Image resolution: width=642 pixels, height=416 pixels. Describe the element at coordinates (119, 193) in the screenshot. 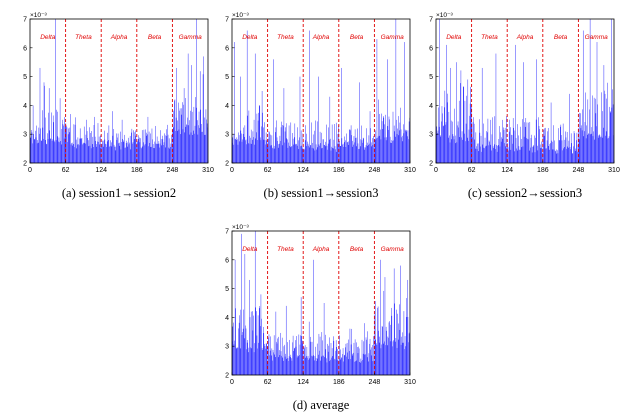

I see `subplot-caption: (a) session1→session2` at that location.